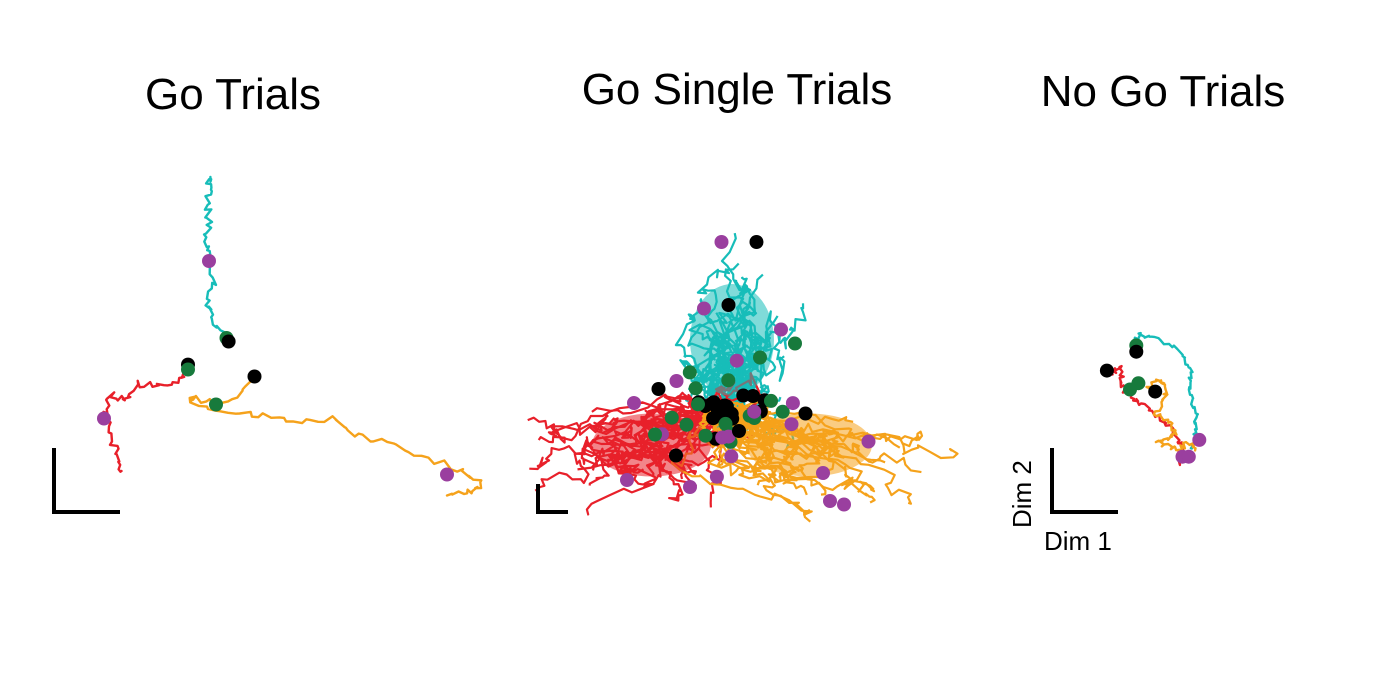 This screenshot has height=700, width=1400. What do you see at coordinates (233, 94) in the screenshot?
I see `panel-title-go-trials: Go Trials` at bounding box center [233, 94].